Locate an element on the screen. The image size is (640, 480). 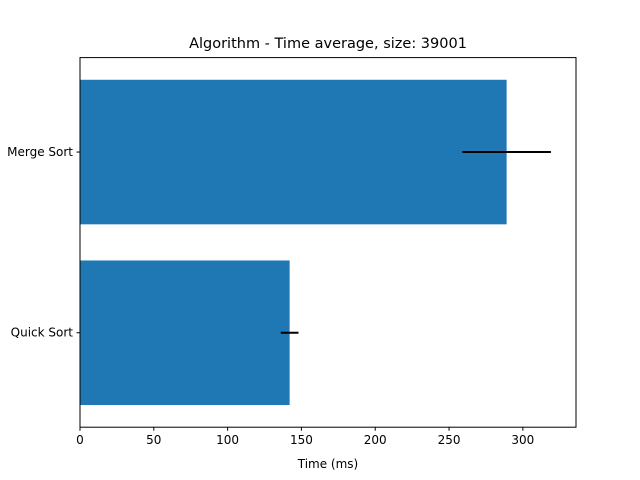
x-axis-label: Time (ms) is located at coordinates (328, 464).